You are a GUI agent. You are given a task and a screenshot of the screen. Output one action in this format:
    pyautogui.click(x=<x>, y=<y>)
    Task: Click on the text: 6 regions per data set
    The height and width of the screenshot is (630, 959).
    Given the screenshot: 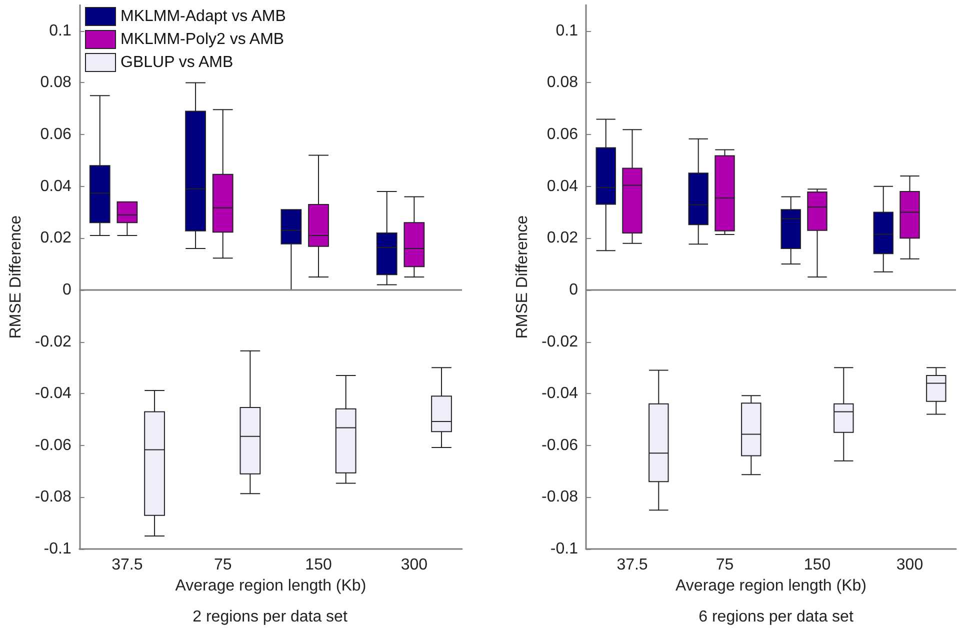 What is the action you would take?
    pyautogui.click(x=776, y=617)
    